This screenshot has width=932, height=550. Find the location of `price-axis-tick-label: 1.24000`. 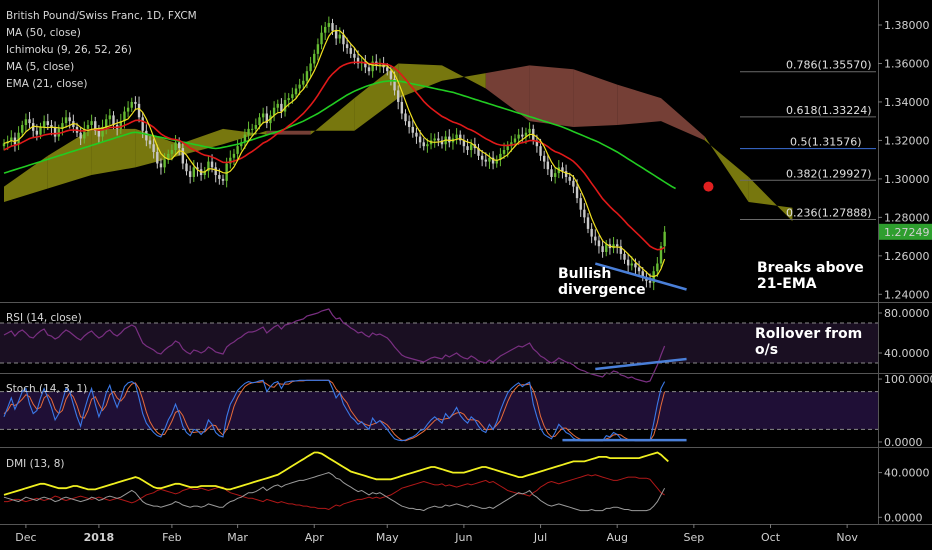

price-axis-tick-label: 1.24000 is located at coordinates (907, 294).